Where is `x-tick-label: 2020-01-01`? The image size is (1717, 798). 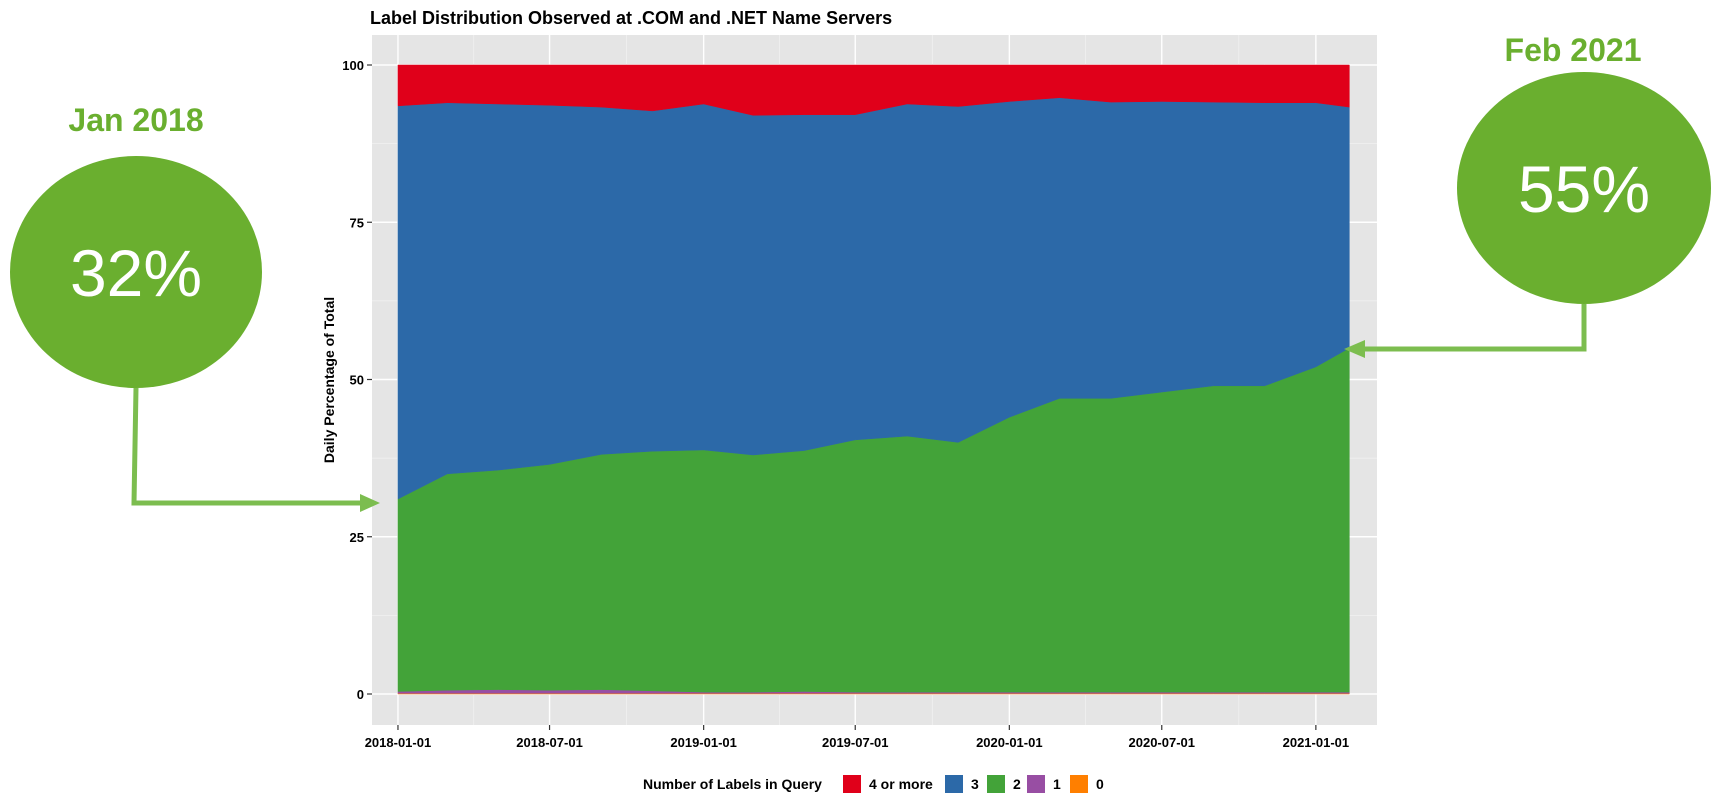 x-tick-label: 2020-01-01 is located at coordinates (1009, 742).